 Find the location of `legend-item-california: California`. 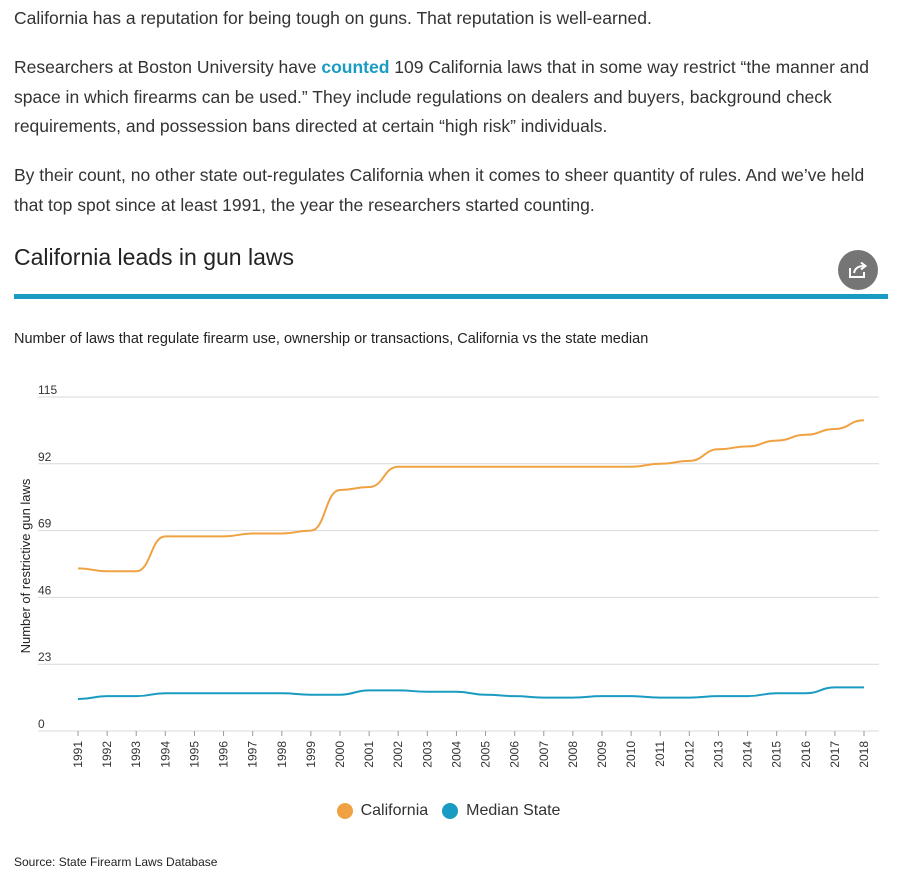

legend-item-california: California is located at coordinates (382, 811).